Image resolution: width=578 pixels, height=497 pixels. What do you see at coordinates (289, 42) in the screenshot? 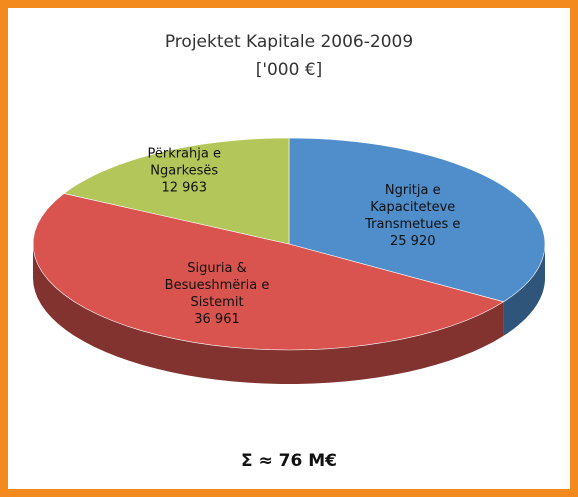
I see `chart-title: Projektet Kapitale 2006-2009` at bounding box center [289, 42].